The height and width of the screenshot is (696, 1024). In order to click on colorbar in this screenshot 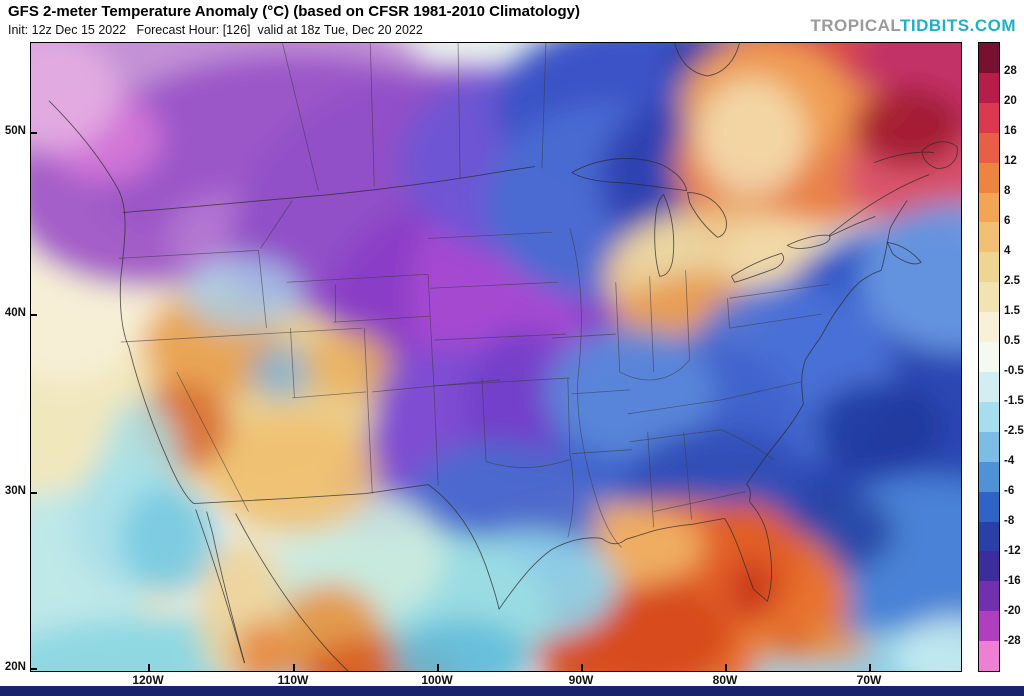, I will do `click(989, 357)`.